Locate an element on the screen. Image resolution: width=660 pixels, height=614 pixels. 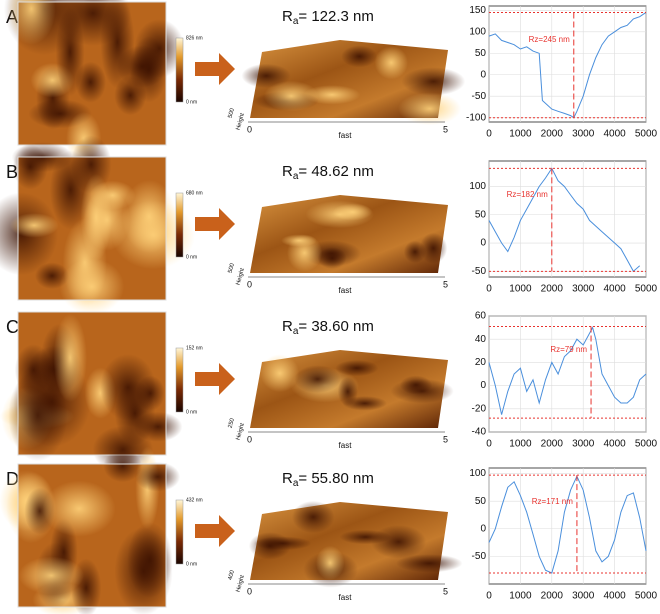
ra-label: Ra= 38.60 nm is located at coordinates (328, 327).